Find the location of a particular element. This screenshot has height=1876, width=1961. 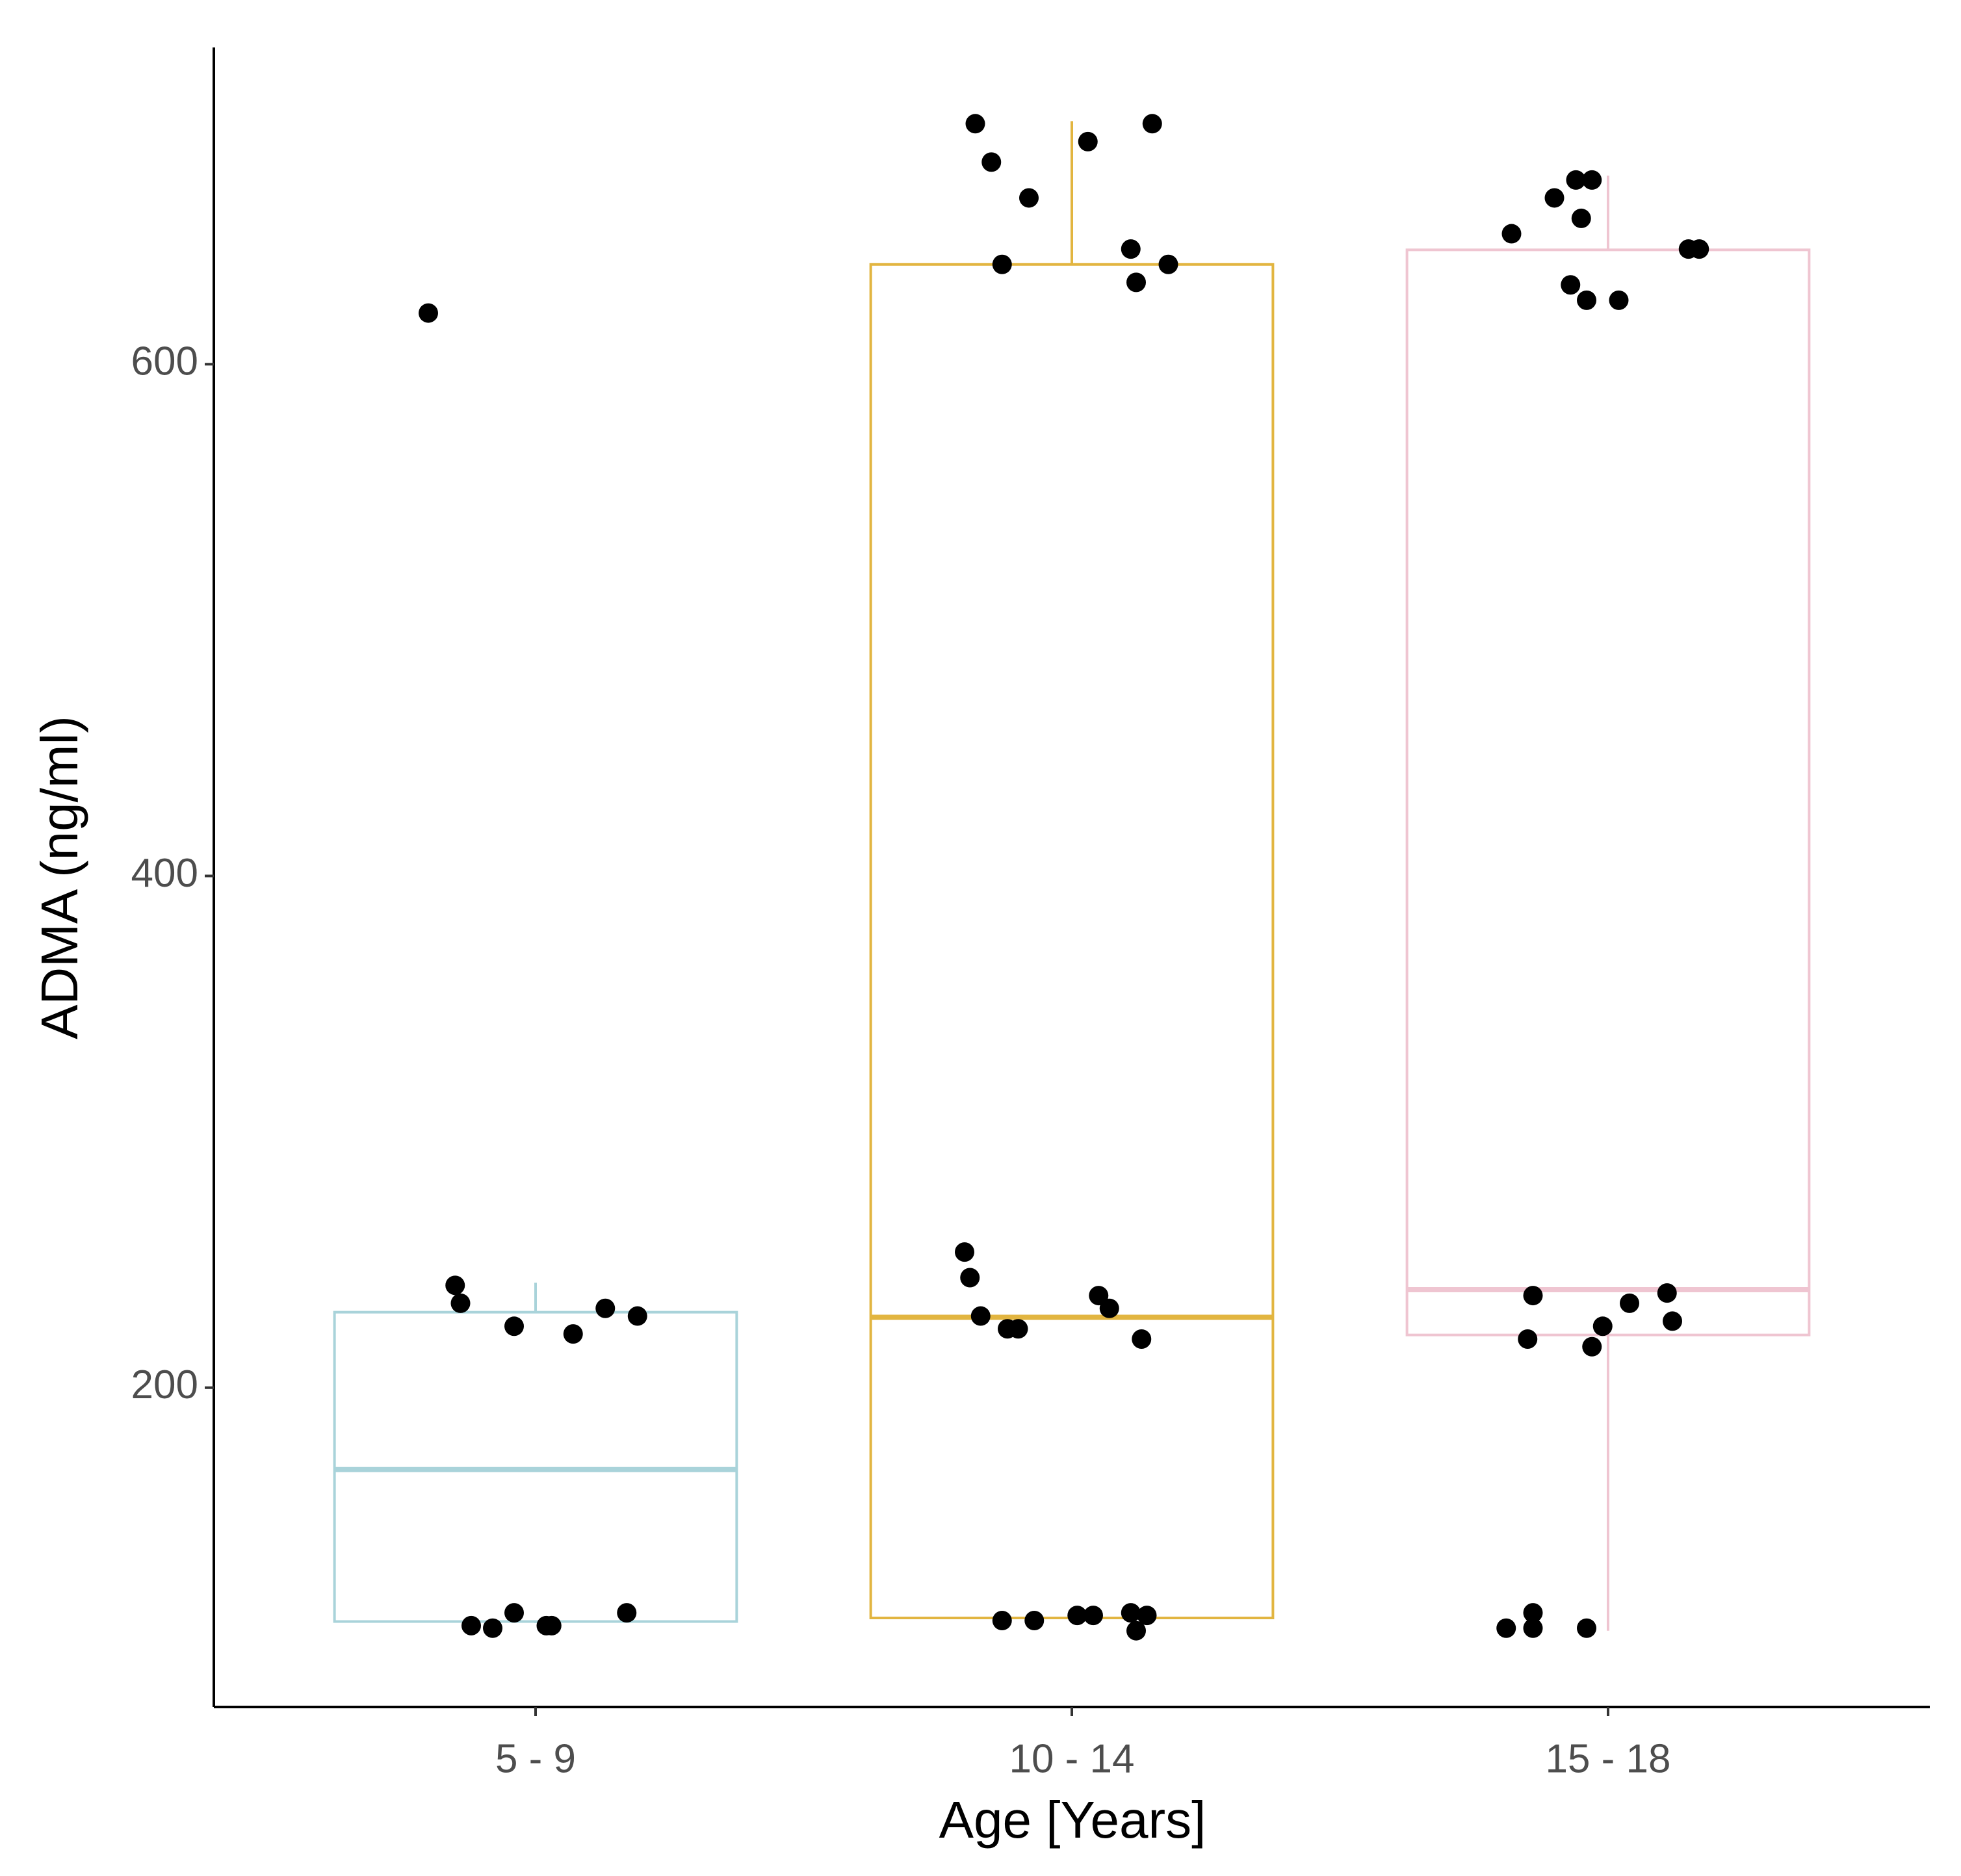

y-tick-label: 400 is located at coordinates (164, 873).